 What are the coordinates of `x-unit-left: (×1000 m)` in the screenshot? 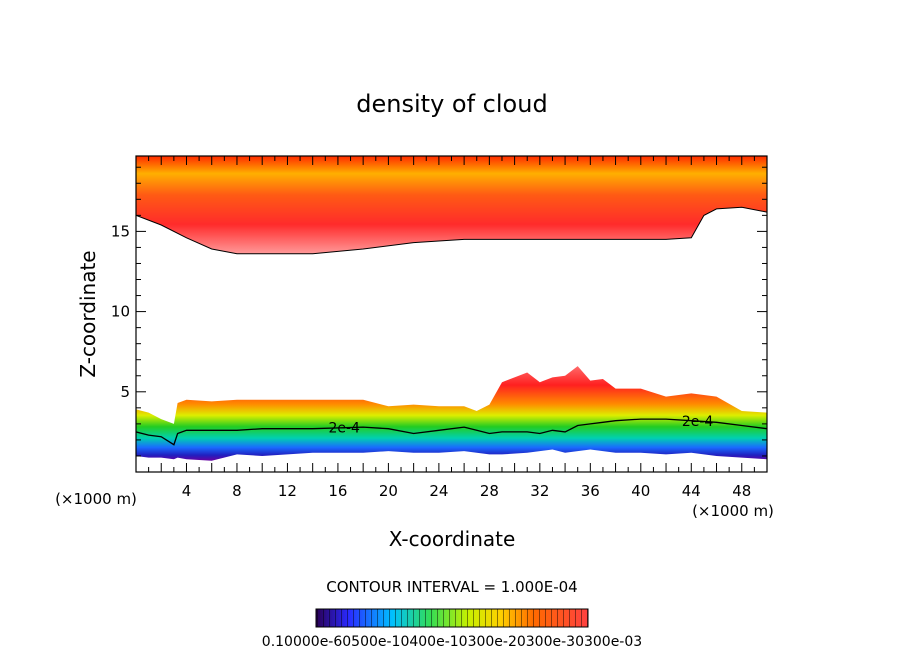 It's located at (96, 499).